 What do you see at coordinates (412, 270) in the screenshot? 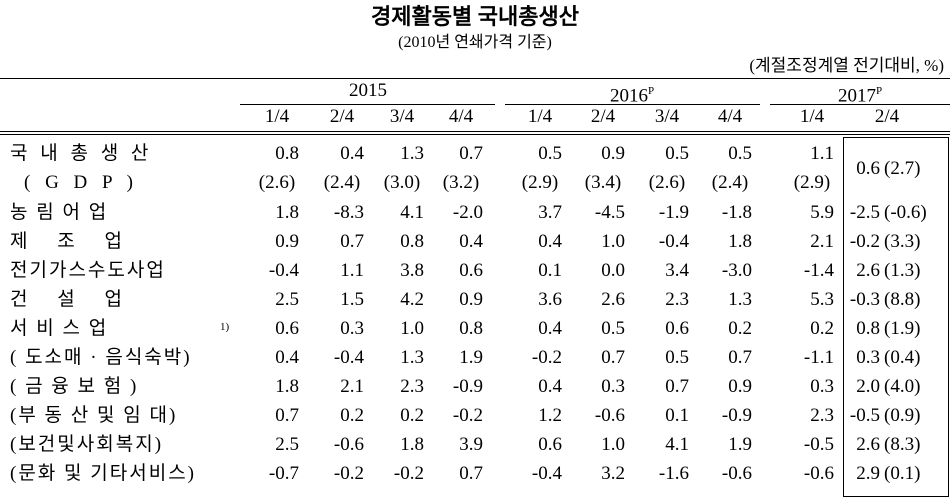
I see `cell: 3.8` at bounding box center [412, 270].